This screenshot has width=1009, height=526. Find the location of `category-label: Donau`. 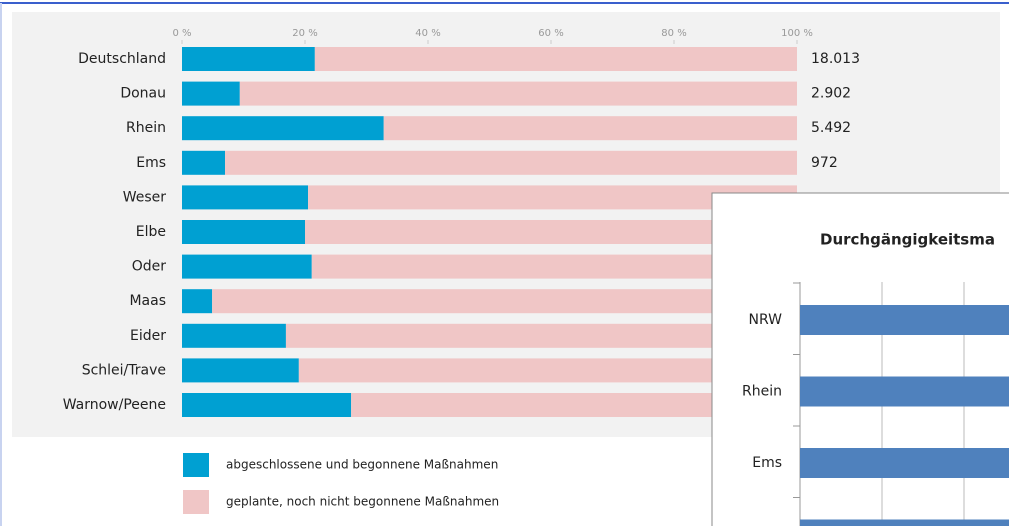

category-label: Donau is located at coordinates (143, 94).